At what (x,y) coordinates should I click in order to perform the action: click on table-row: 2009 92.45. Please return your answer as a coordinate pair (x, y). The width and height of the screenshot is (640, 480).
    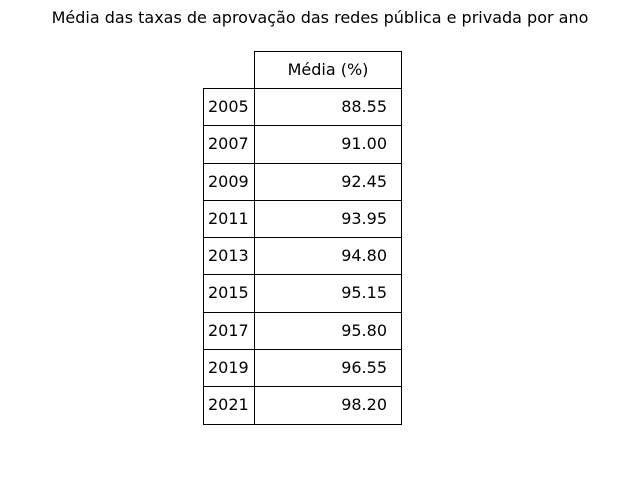
    Looking at the image, I should click on (302, 181).